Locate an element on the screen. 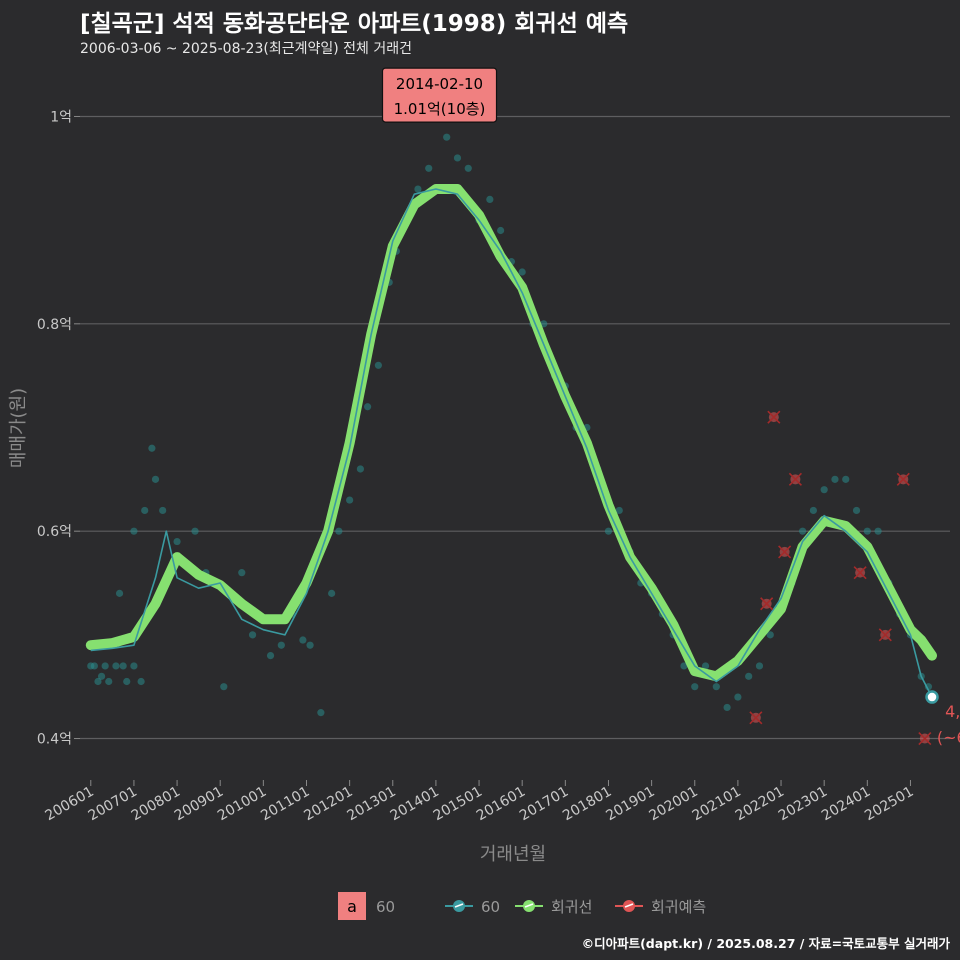 This screenshot has height=960, width=960. x-tick-label: 201601 is located at coordinates (501, 804).